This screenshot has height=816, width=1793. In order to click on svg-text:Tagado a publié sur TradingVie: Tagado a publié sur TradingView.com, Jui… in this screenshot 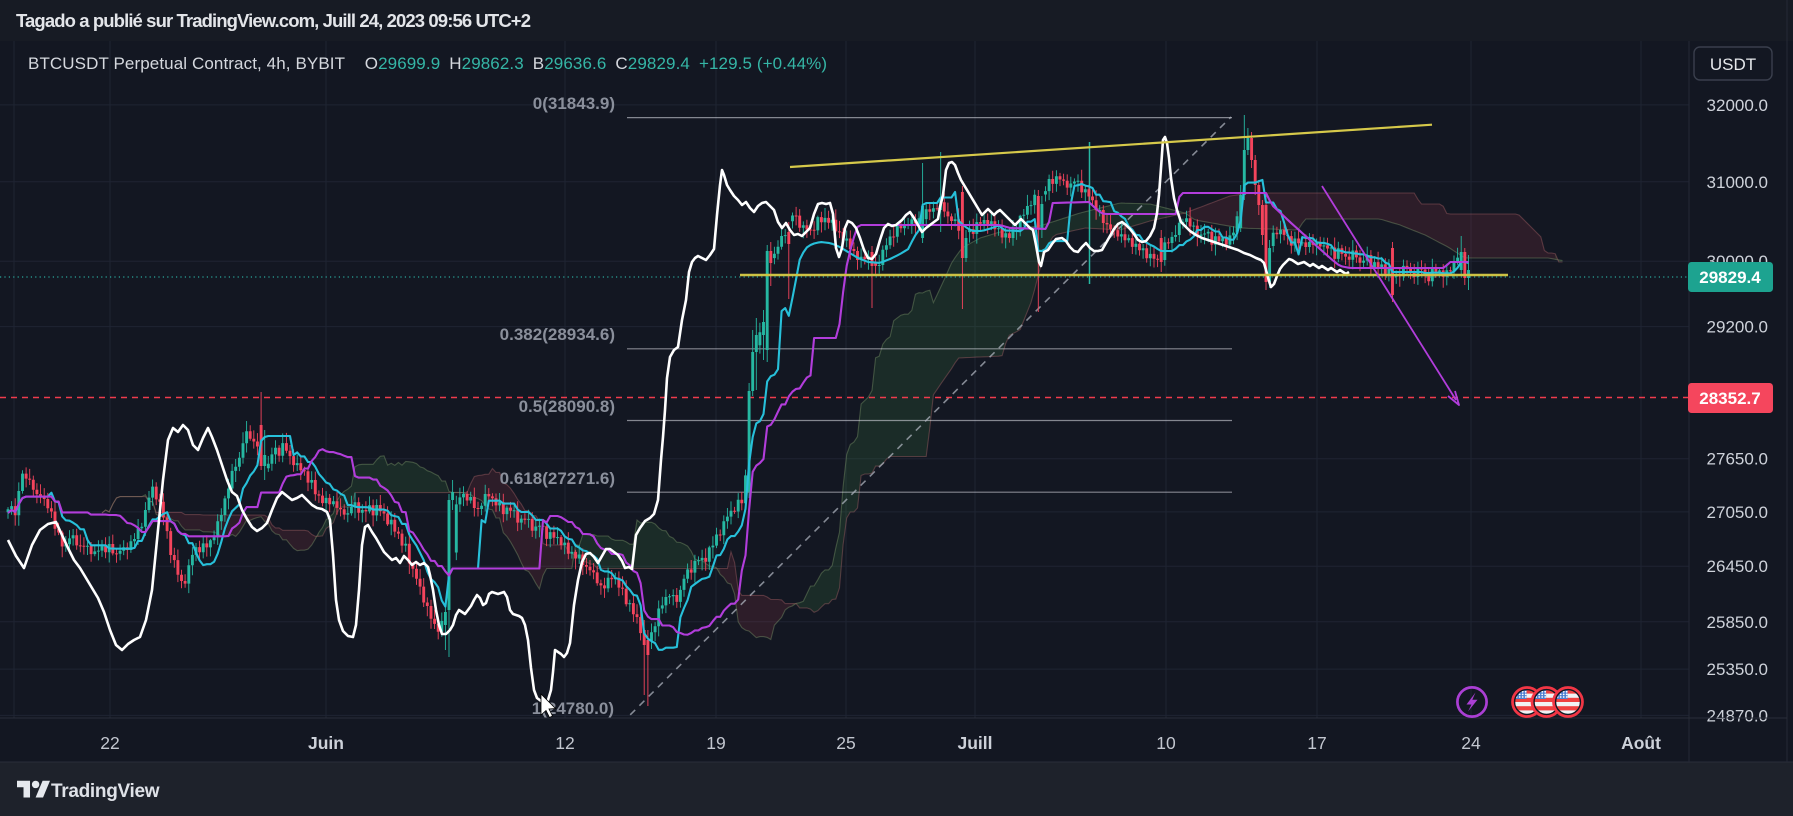, I will do `click(273, 20)`.